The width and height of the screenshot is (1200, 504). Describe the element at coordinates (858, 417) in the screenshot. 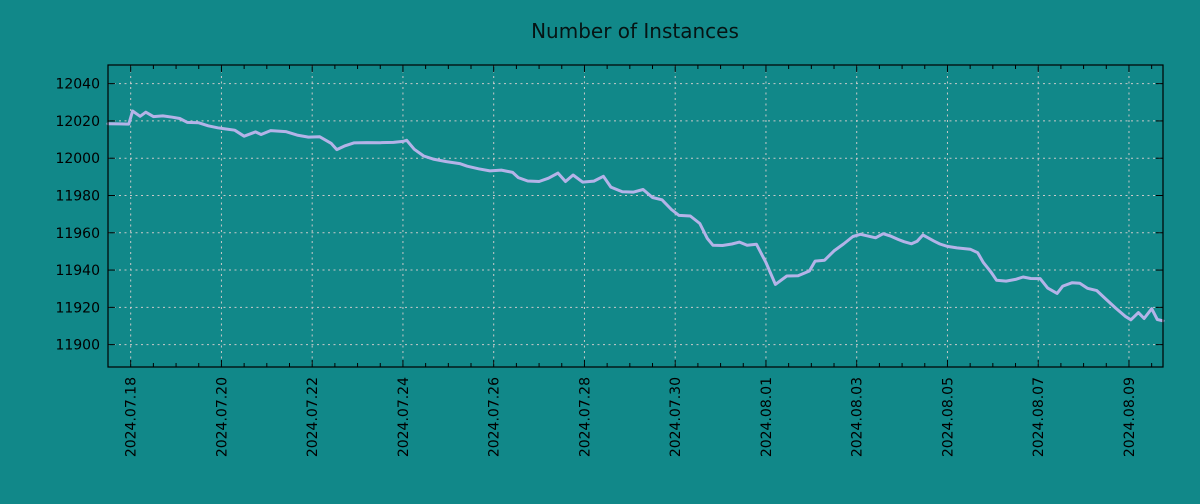

I see `x-tick-label: 2024.08.03` at that location.